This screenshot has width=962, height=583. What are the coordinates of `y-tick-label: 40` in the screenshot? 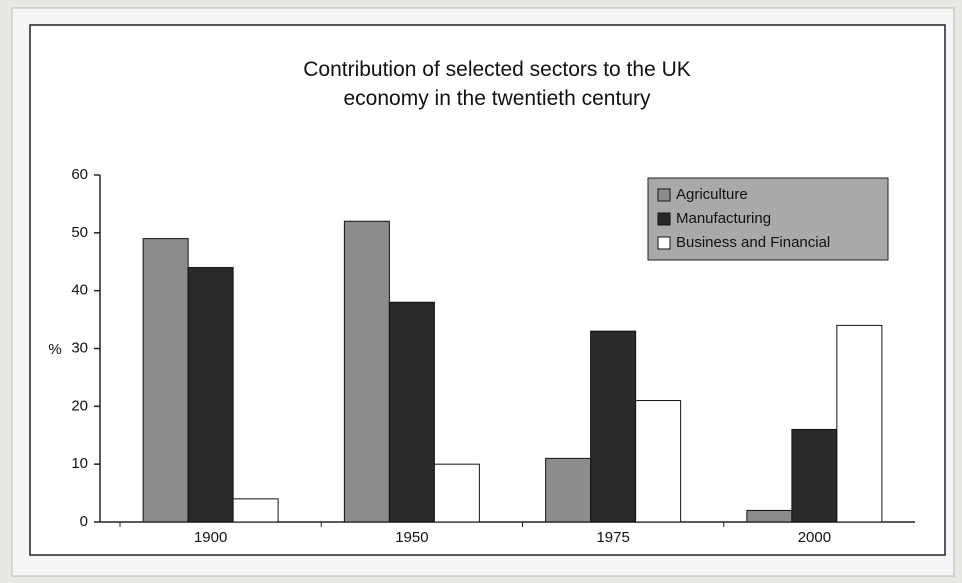 It's located at (79, 290).